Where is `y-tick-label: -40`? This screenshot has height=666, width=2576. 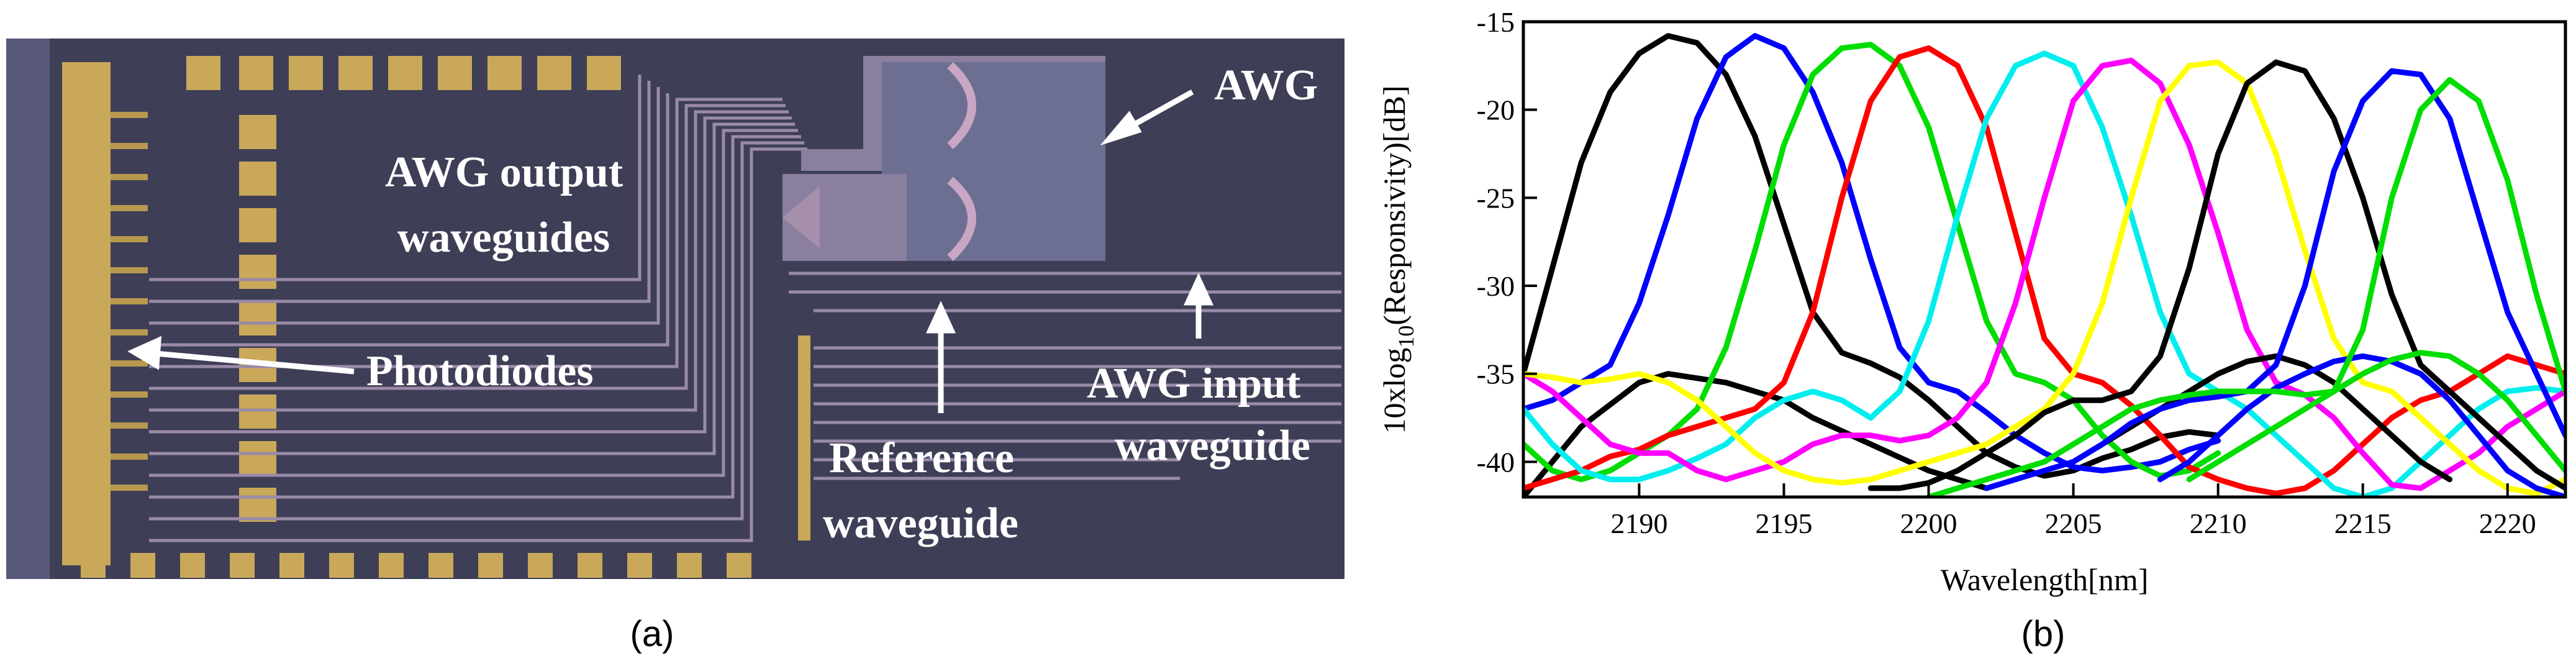 y-tick-label: -40 is located at coordinates (1496, 462).